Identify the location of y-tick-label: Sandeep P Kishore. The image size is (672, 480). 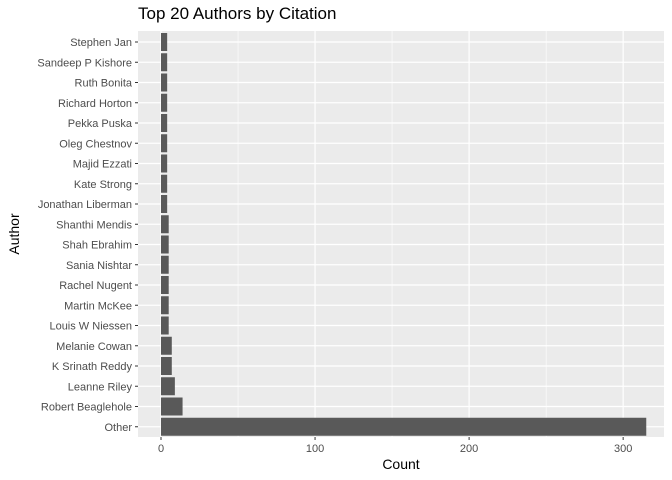
(84, 63).